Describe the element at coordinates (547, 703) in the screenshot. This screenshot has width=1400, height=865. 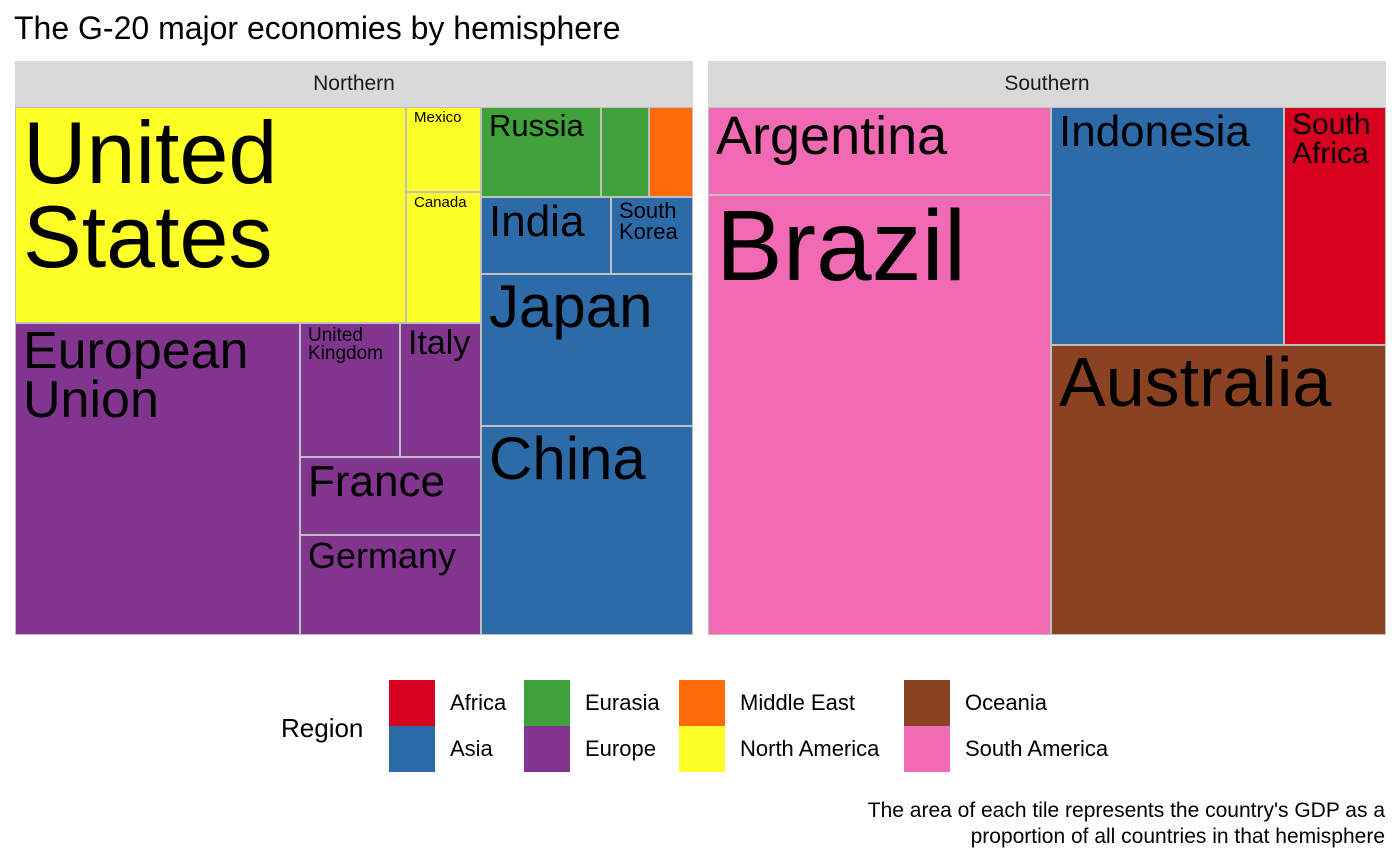
I see `legend-key-eurasia` at that location.